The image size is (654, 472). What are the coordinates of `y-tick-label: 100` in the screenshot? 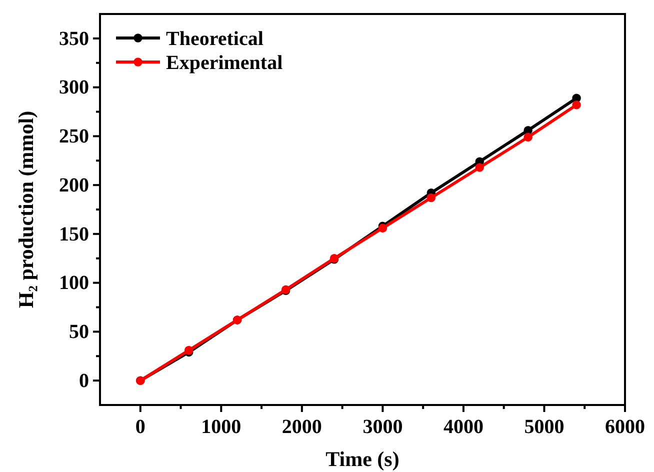 It's located at (74, 283).